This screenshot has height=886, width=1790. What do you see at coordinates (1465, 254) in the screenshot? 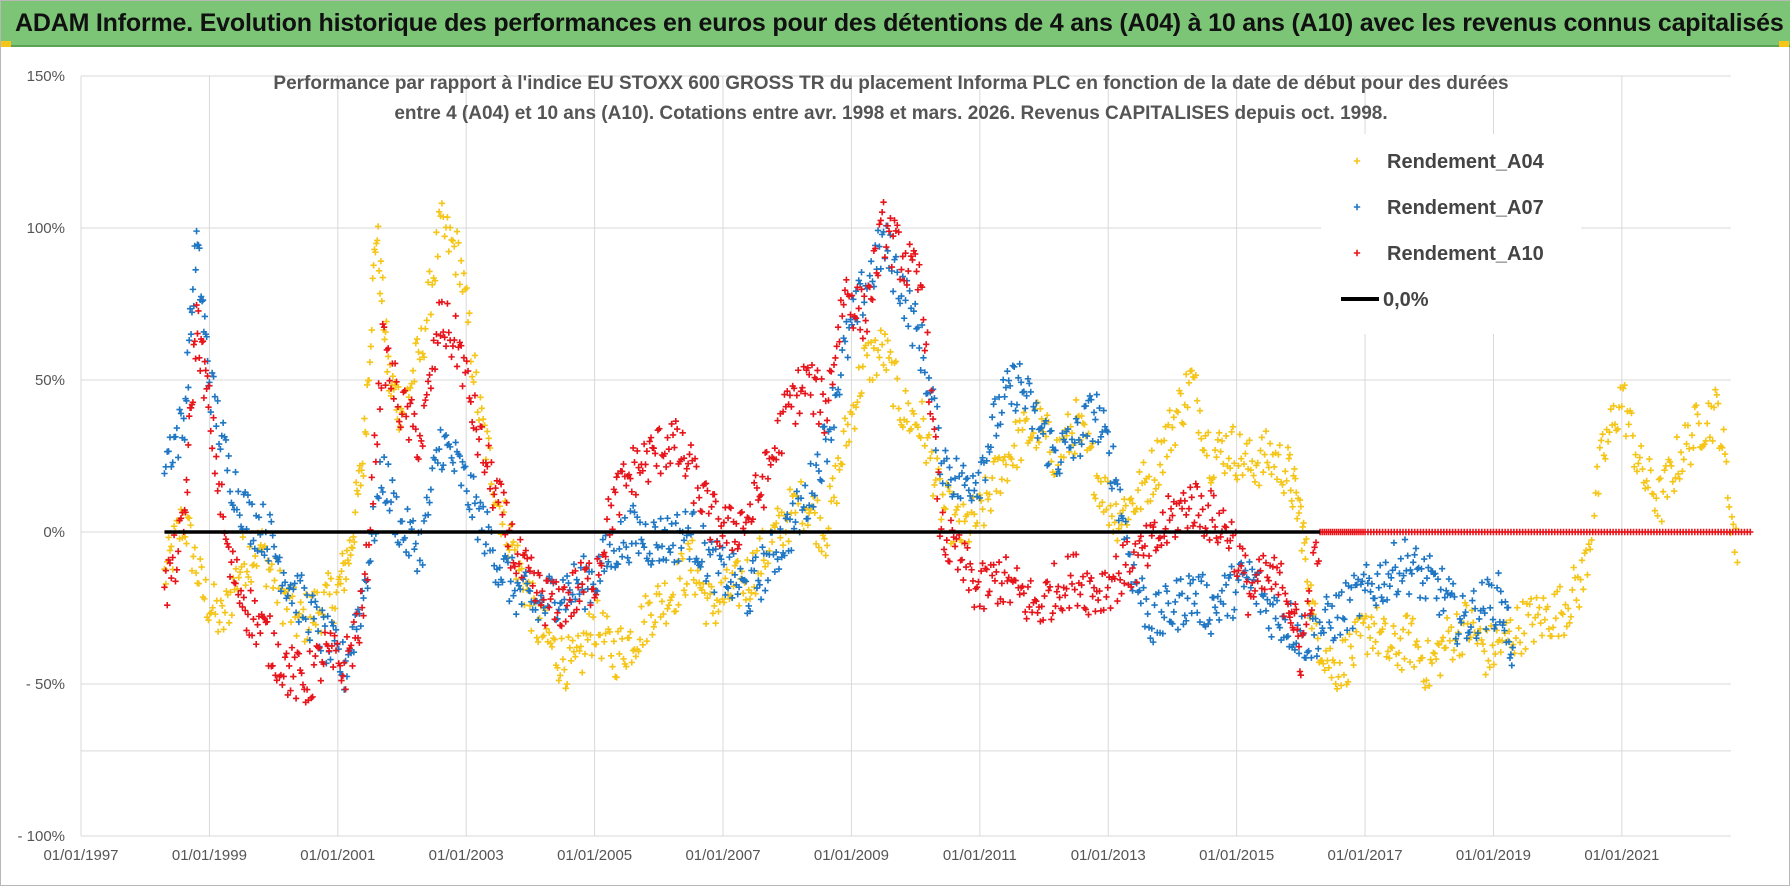
I see `legend-label: Rendement_A10` at bounding box center [1465, 254].